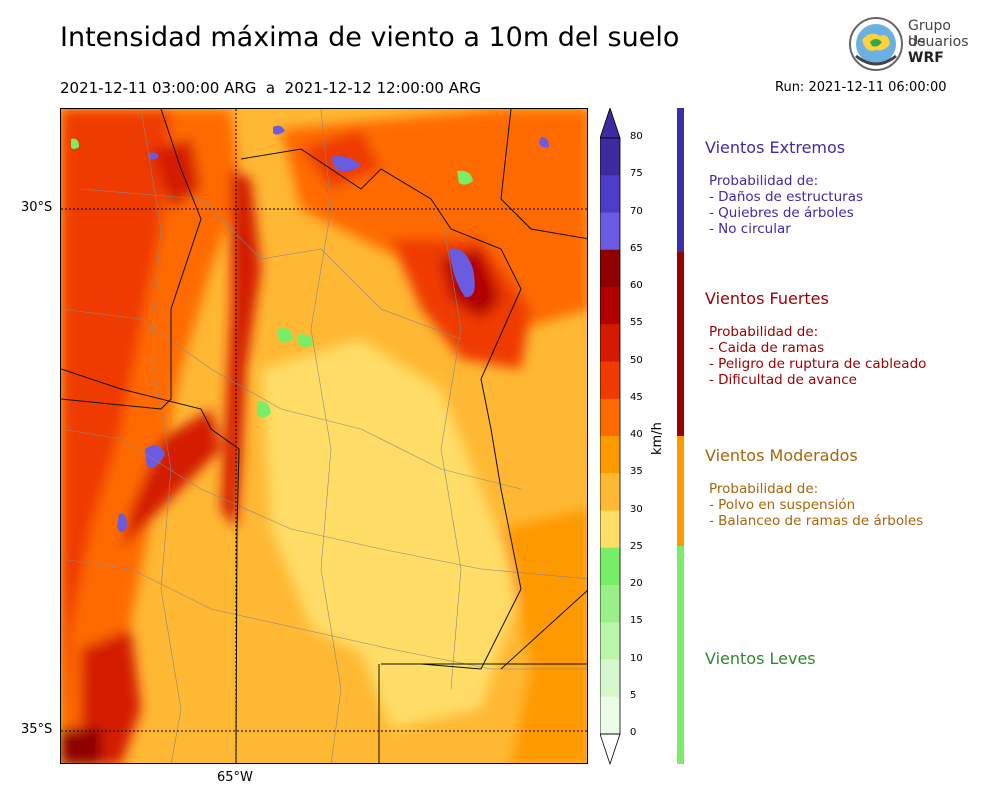 This screenshot has height=800, width=1000. Describe the element at coordinates (633, 695) in the screenshot. I see `colorbar-tick-label: 5` at that location.